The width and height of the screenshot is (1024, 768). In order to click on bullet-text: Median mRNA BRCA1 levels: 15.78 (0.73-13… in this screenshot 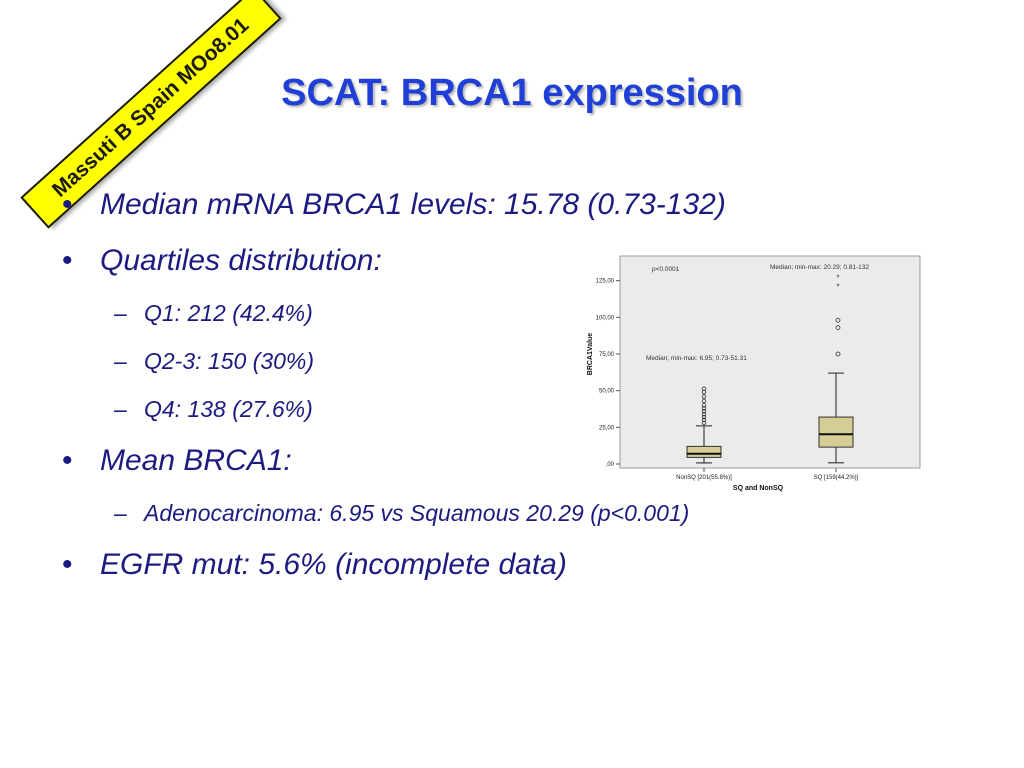, I will do `click(413, 204)`.